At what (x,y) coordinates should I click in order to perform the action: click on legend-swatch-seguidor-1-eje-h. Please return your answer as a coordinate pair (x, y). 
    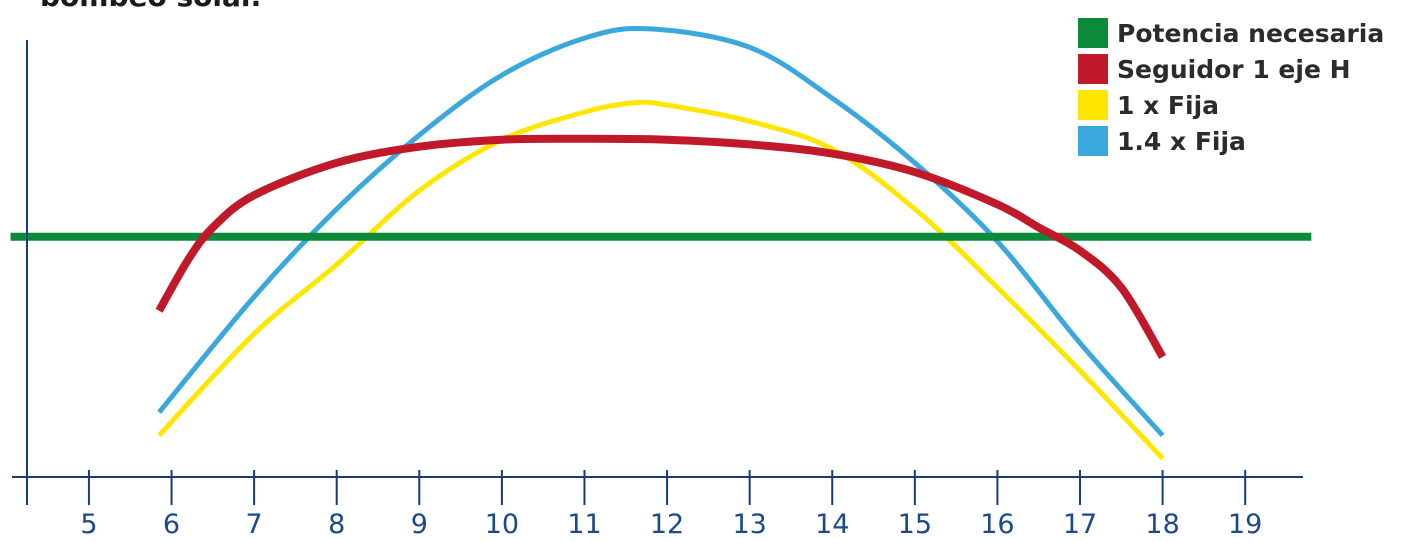
    Looking at the image, I should click on (1093, 69).